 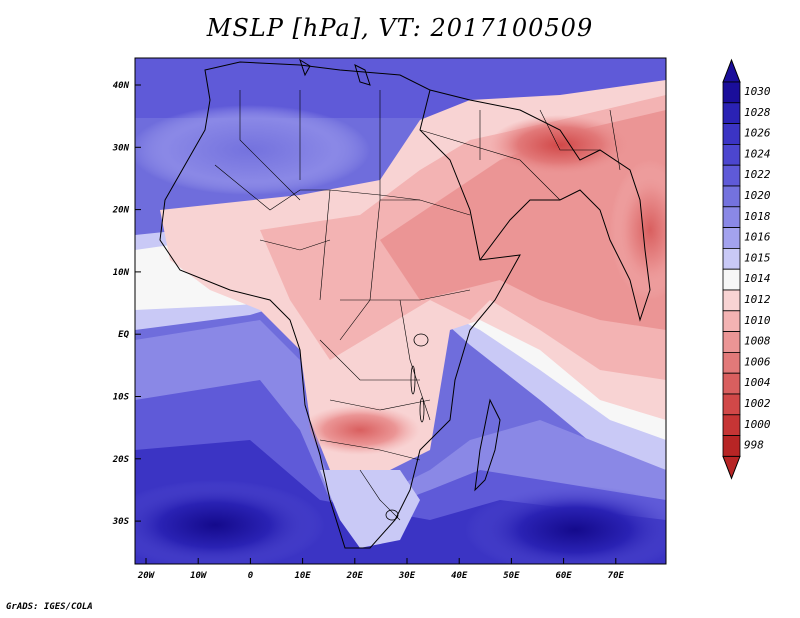 I want to click on colorbar-label: 1012, so click(x=757, y=299).